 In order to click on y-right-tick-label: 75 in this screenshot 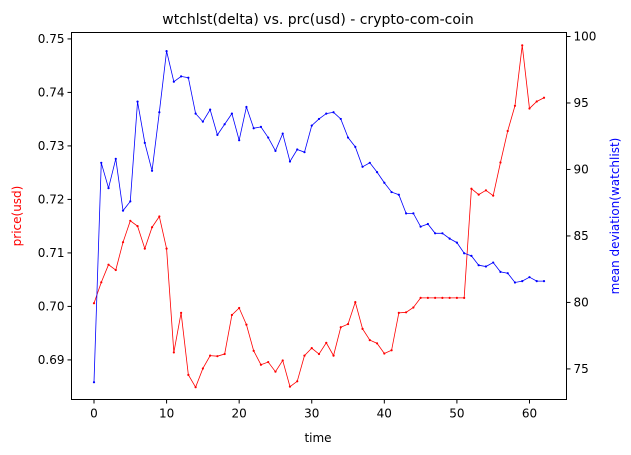, I will do `click(581, 369)`.